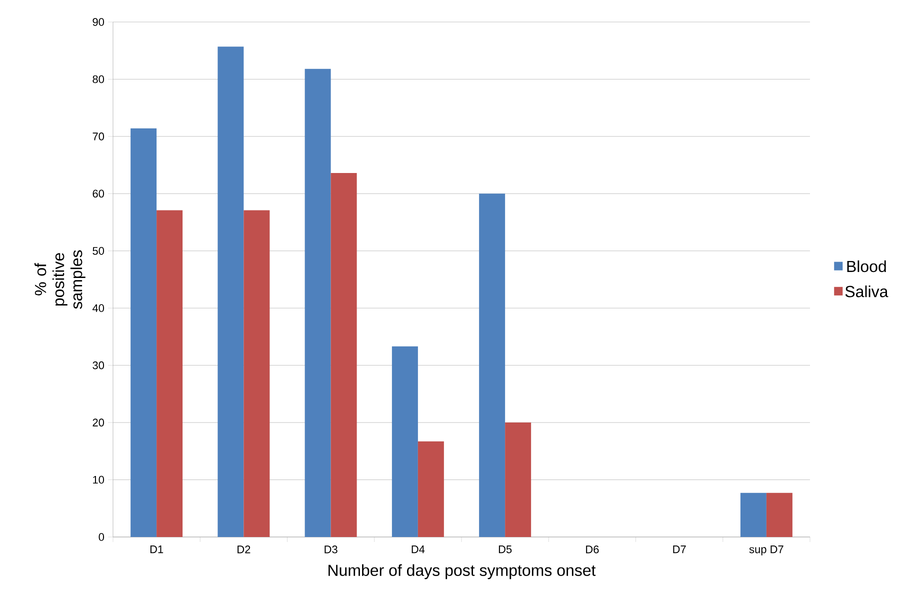 The width and height of the screenshot is (922, 601). I want to click on x-tick-label: D7, so click(679, 550).